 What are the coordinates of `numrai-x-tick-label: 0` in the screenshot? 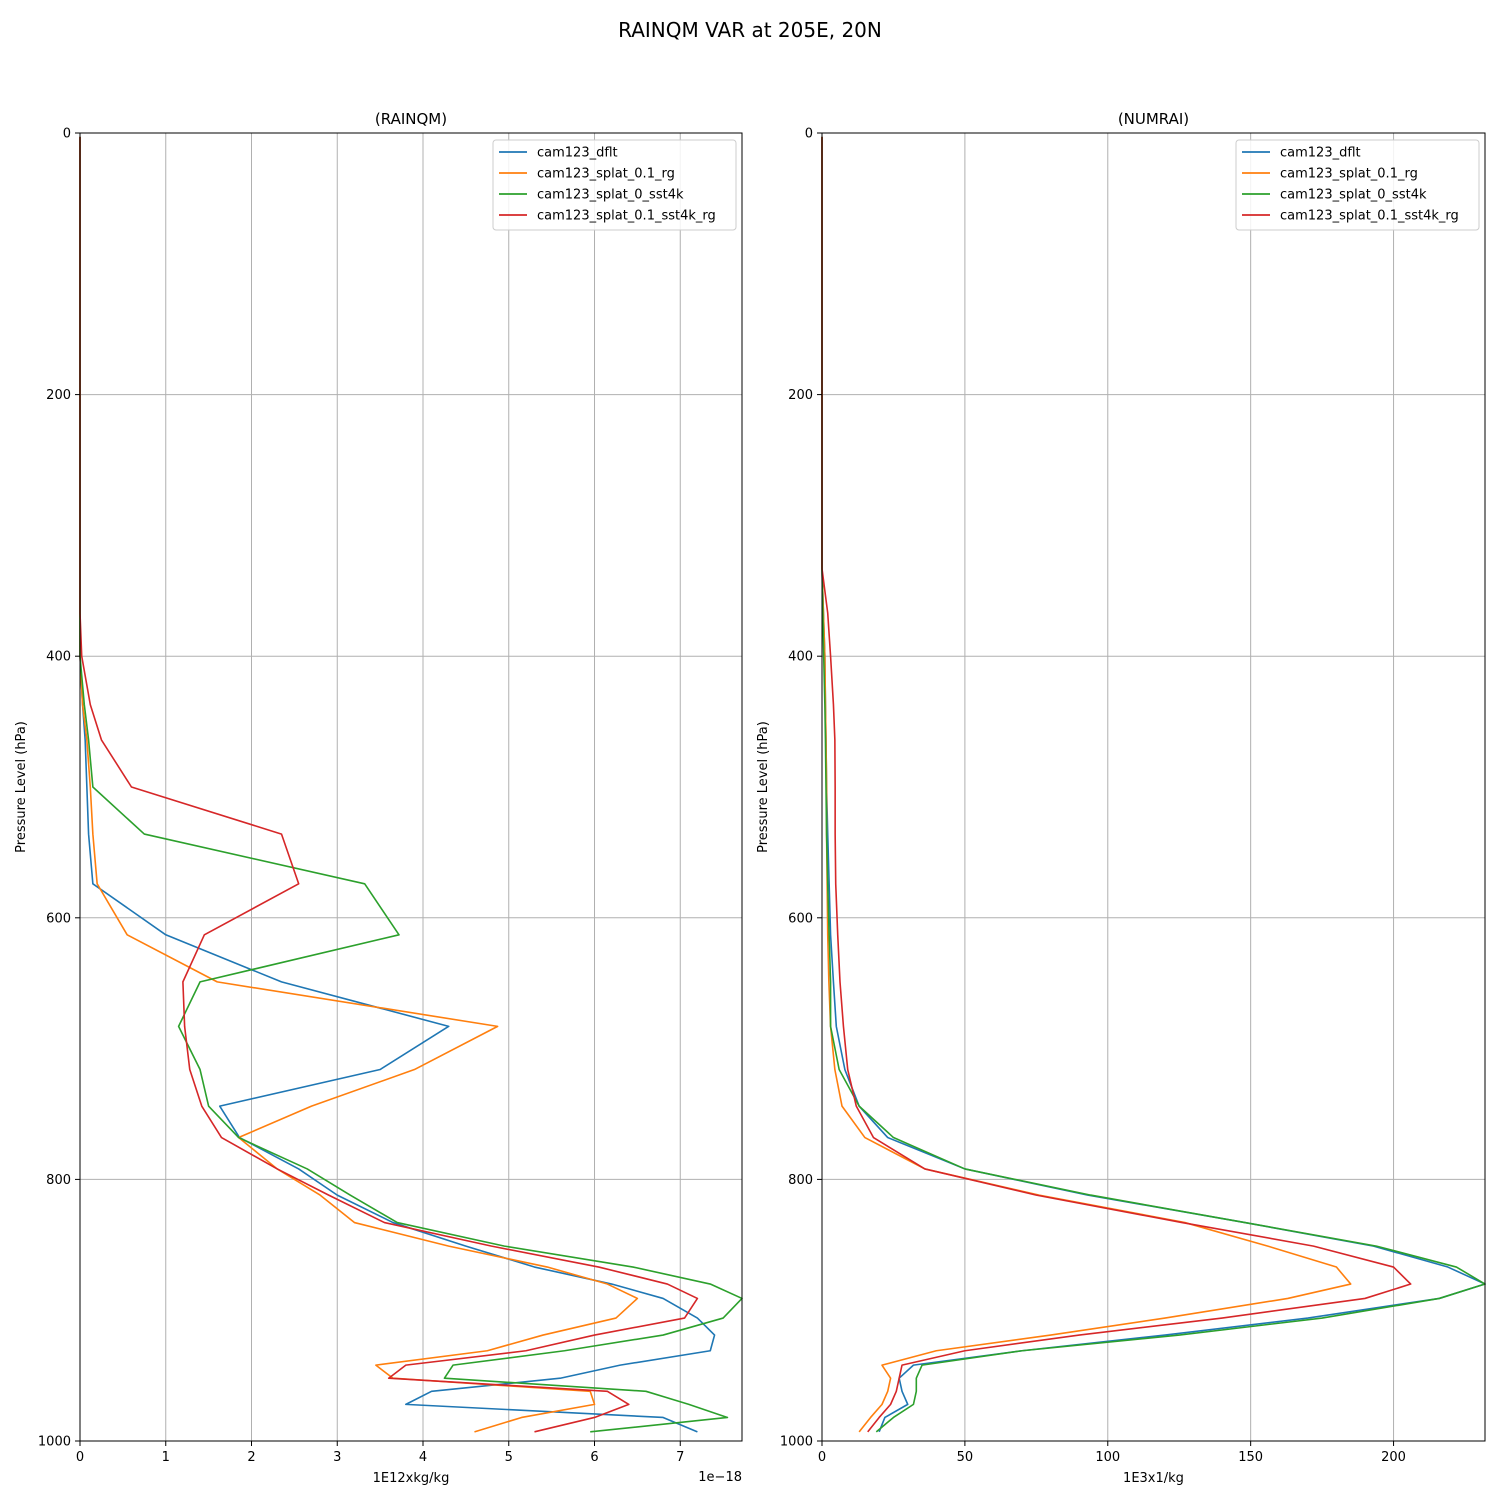 It's located at (822, 1457).